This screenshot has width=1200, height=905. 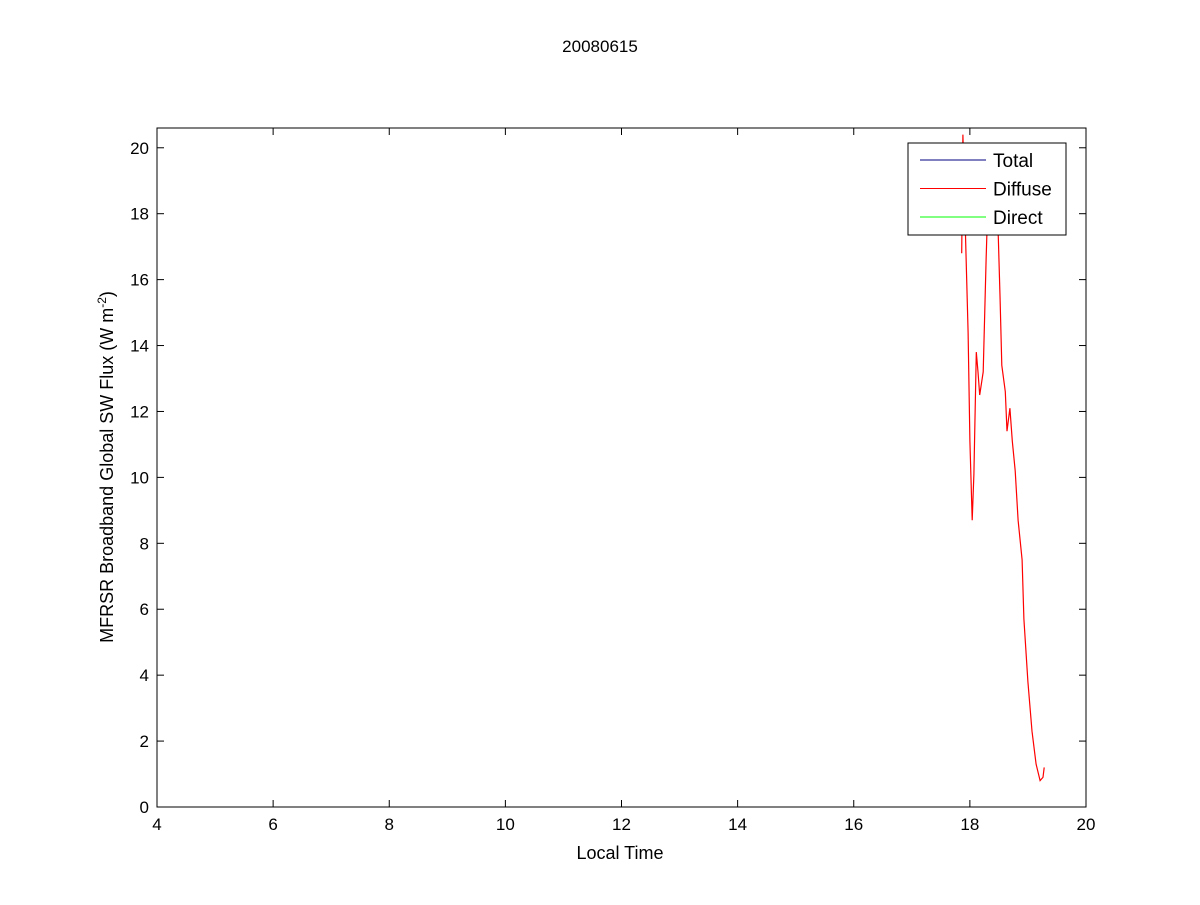 I want to click on x-tick-label: 16, so click(x=853, y=824).